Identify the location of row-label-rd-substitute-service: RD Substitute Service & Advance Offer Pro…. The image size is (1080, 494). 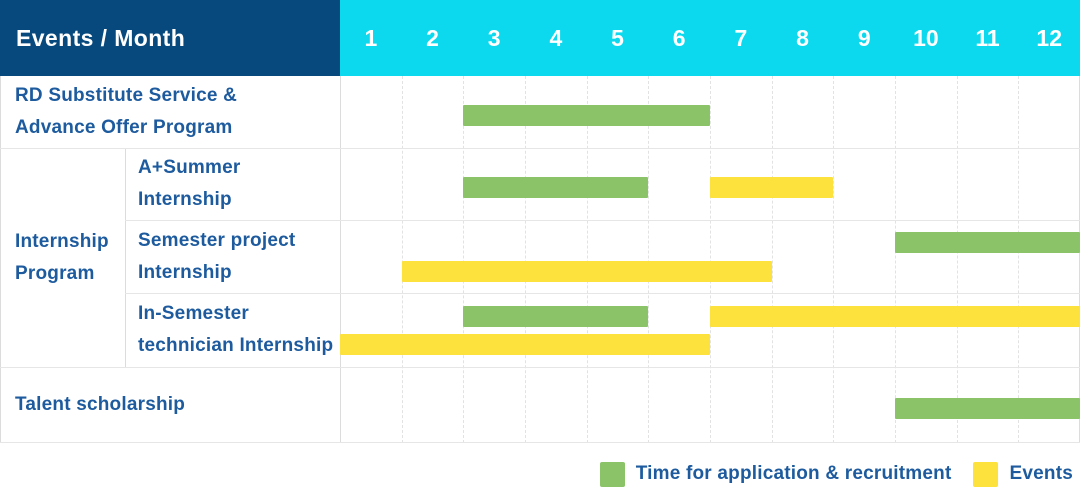
(169, 112).